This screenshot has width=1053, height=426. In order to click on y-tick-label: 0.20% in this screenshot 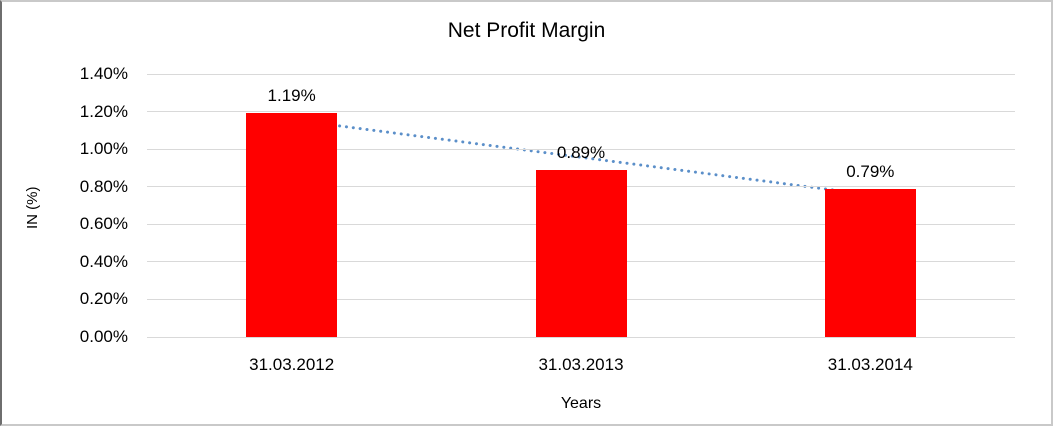, I will do `click(103, 299)`.